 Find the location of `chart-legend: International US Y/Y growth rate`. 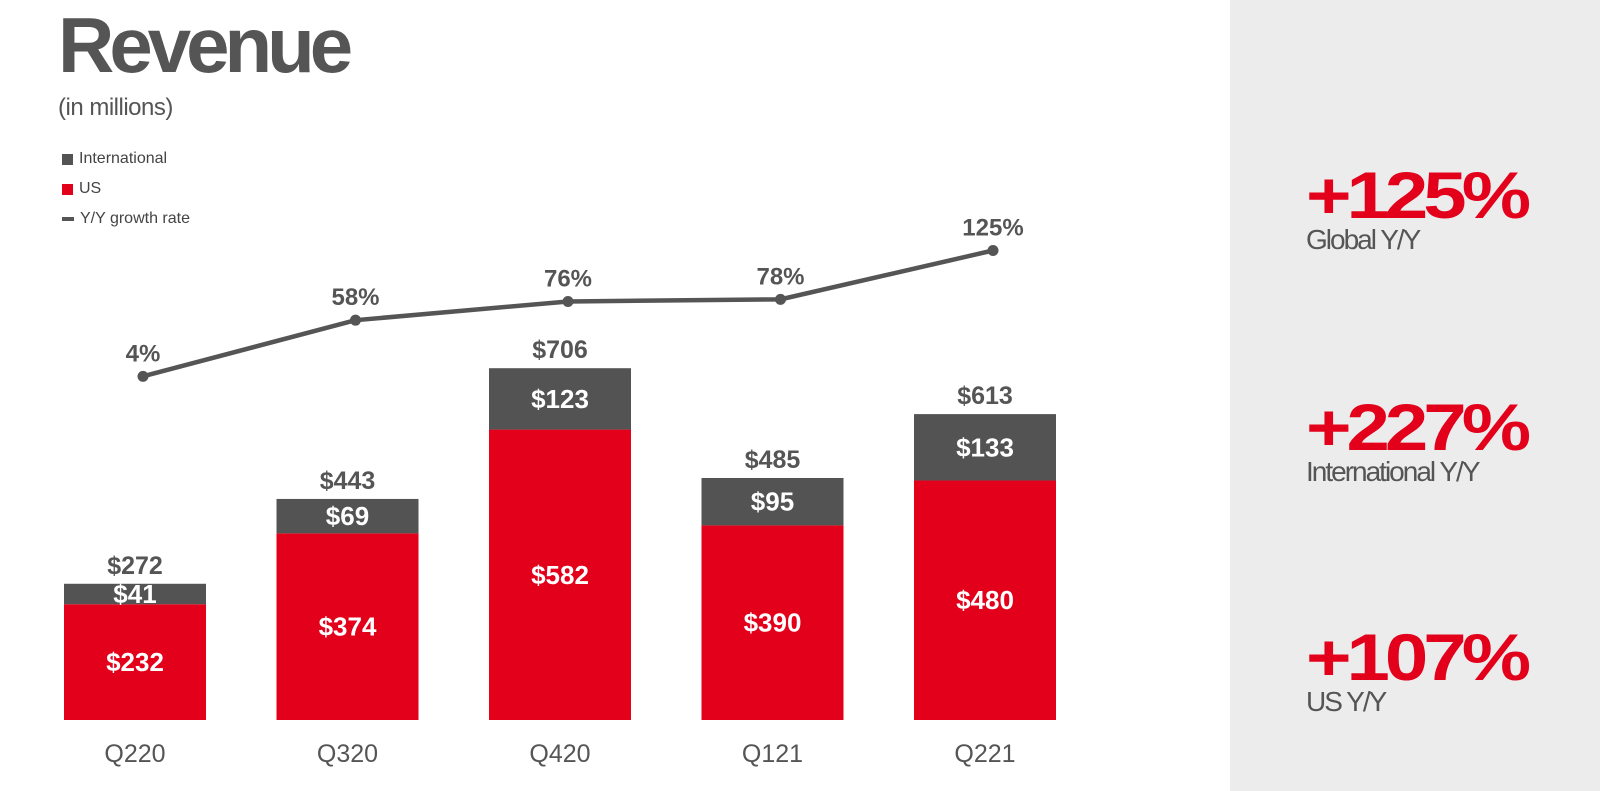

chart-legend: International US Y/Y growth rate is located at coordinates (126, 189).